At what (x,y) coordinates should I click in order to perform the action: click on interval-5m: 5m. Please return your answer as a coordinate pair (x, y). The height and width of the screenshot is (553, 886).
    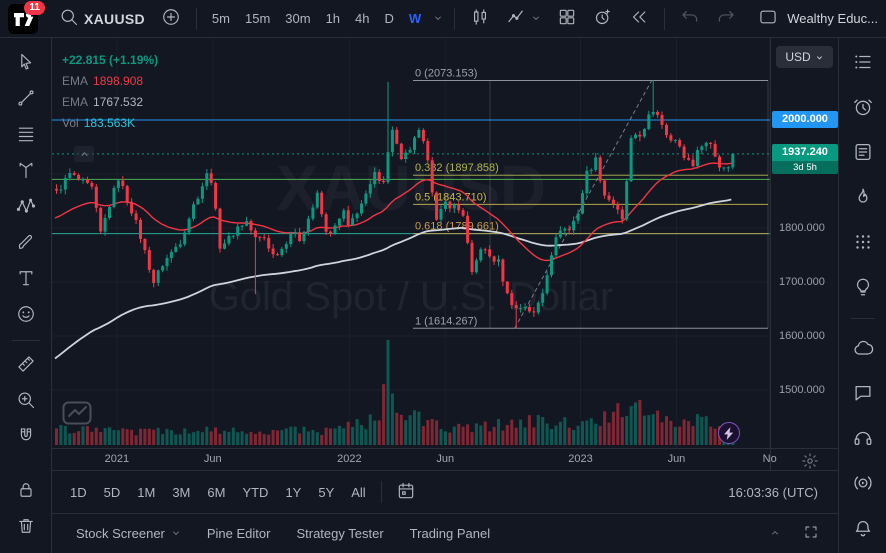
    Looking at the image, I should click on (221, 19).